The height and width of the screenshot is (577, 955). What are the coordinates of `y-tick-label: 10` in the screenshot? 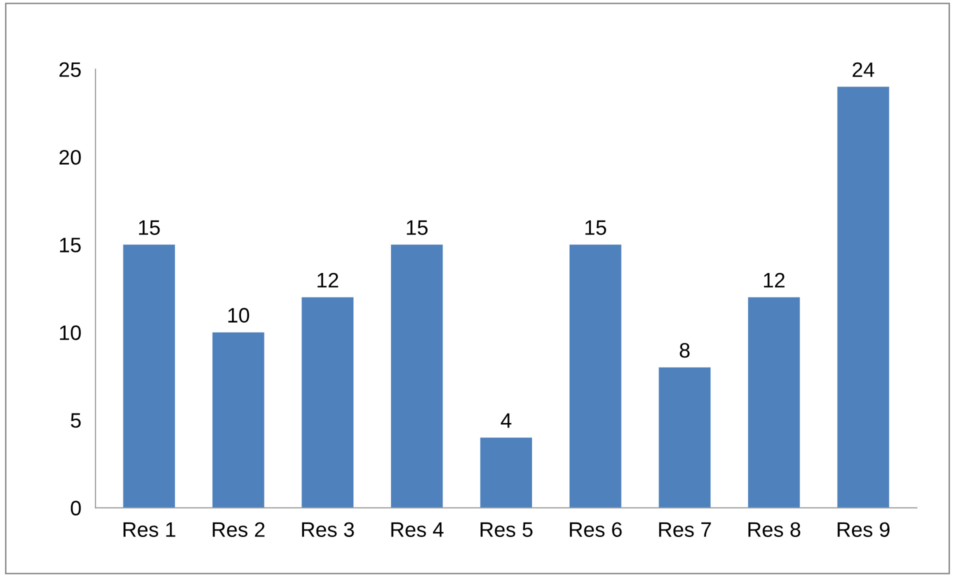 It's located at (70, 332).